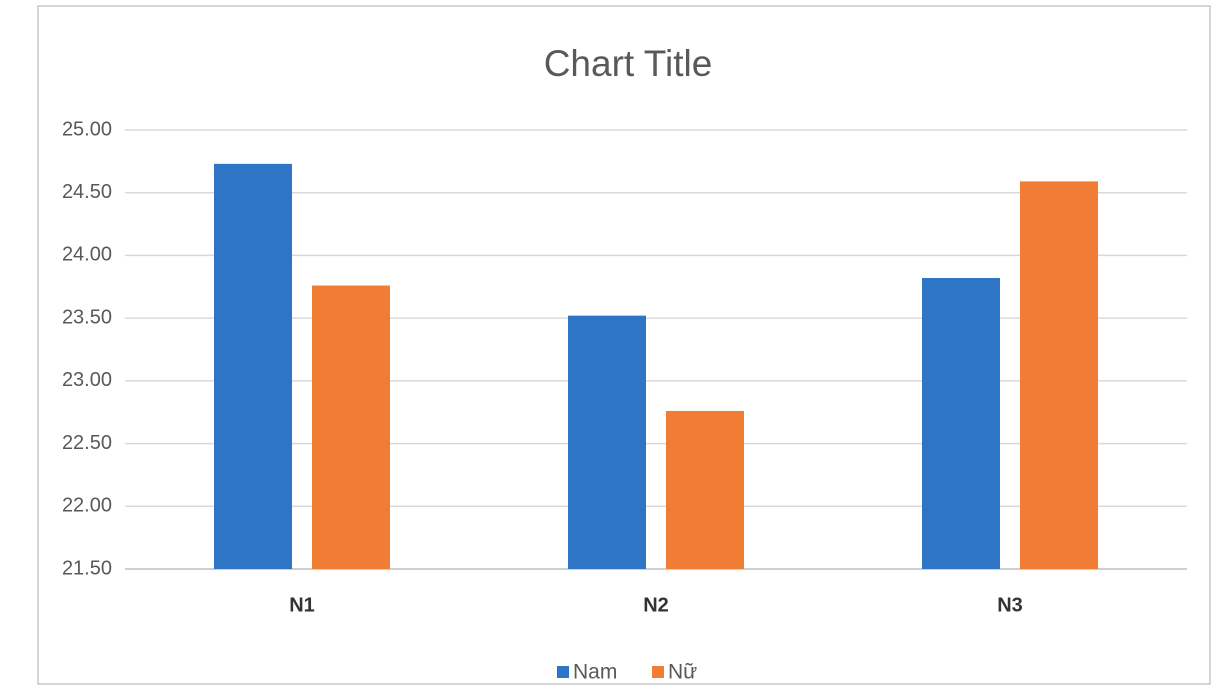  What do you see at coordinates (87, 129) in the screenshot?
I see `y-tick-label: 25.00` at bounding box center [87, 129].